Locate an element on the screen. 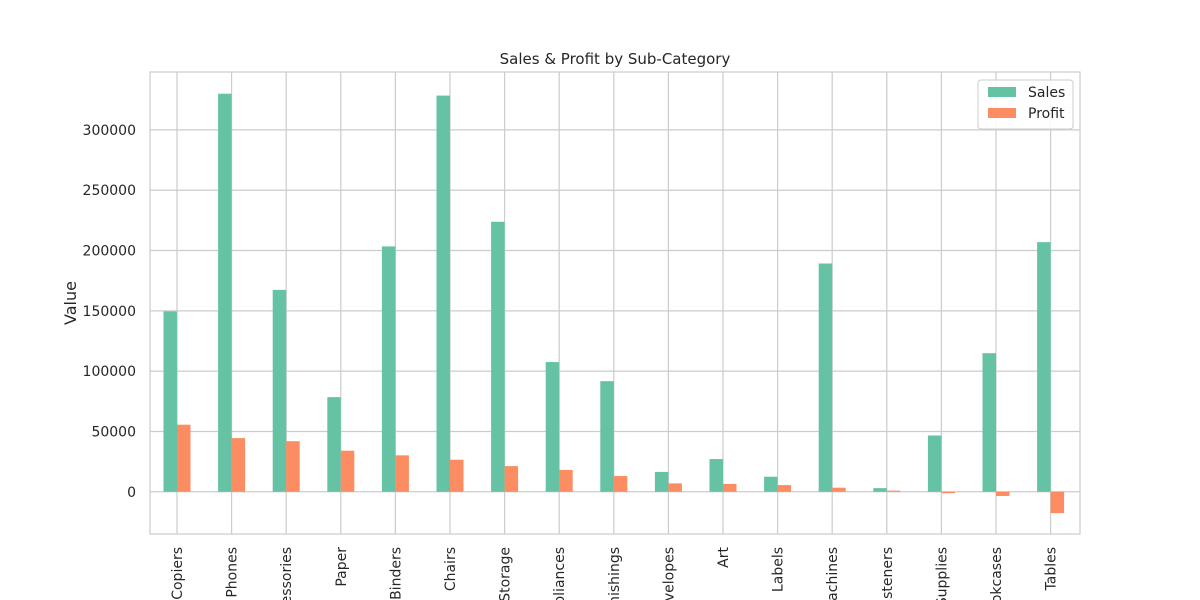 The image size is (1200, 600). bar-profit-furnishings is located at coordinates (620, 484).